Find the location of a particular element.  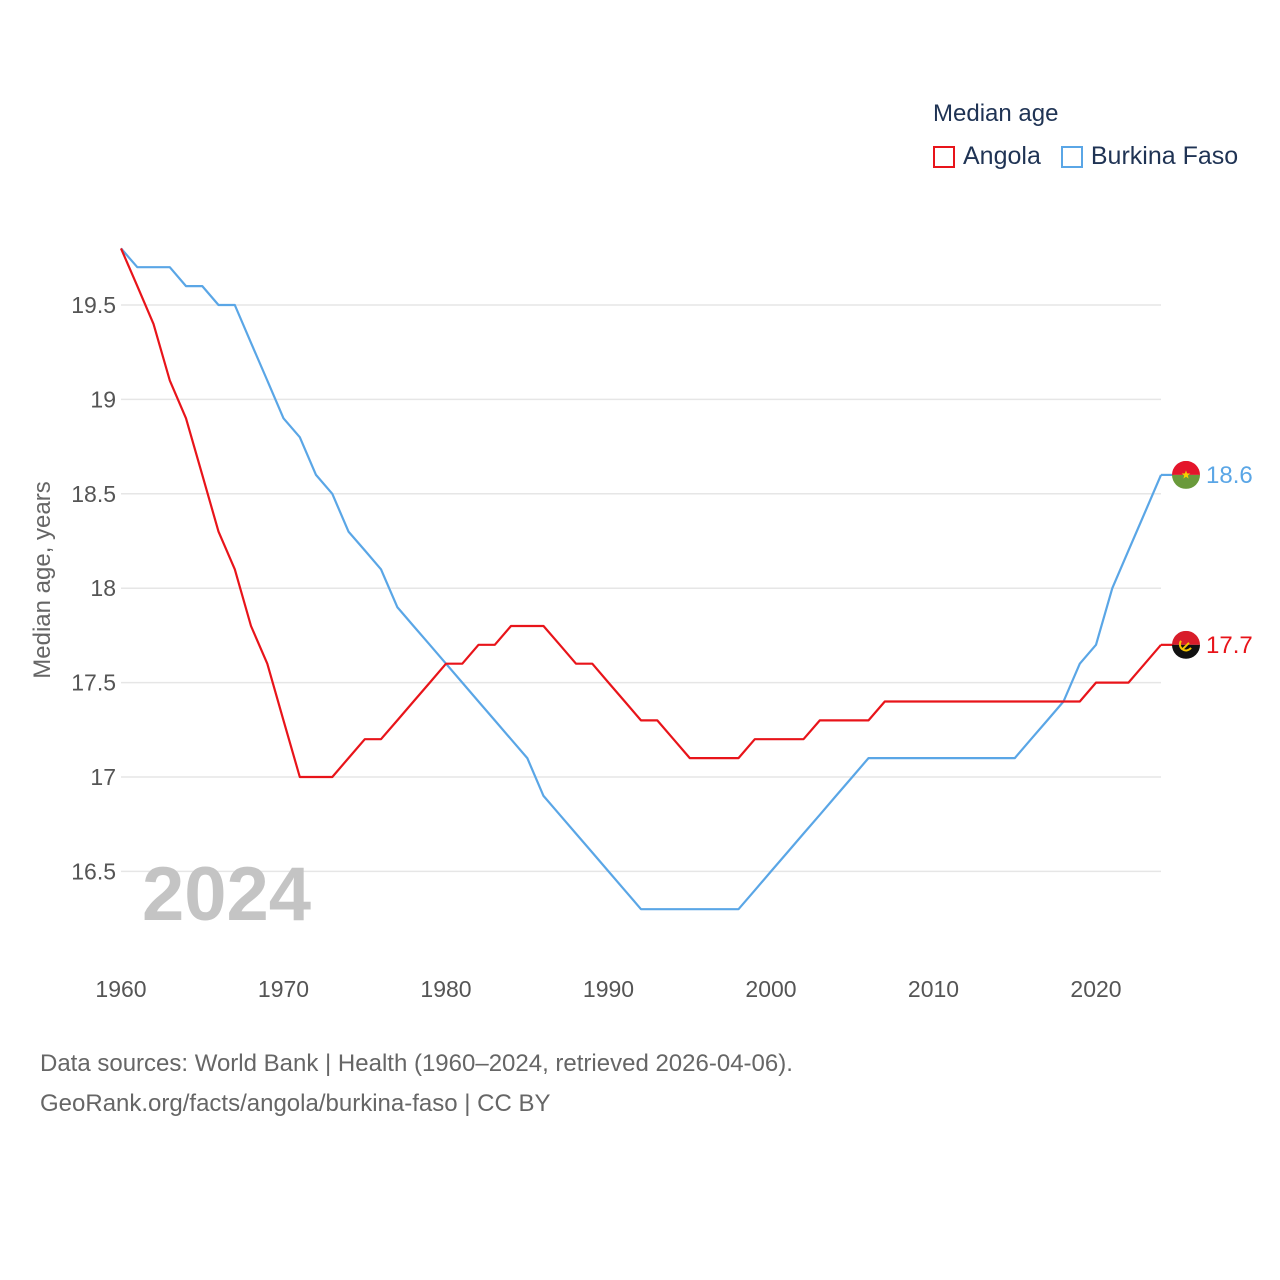

y-tick-label: 17.5 is located at coordinates (93, 683).